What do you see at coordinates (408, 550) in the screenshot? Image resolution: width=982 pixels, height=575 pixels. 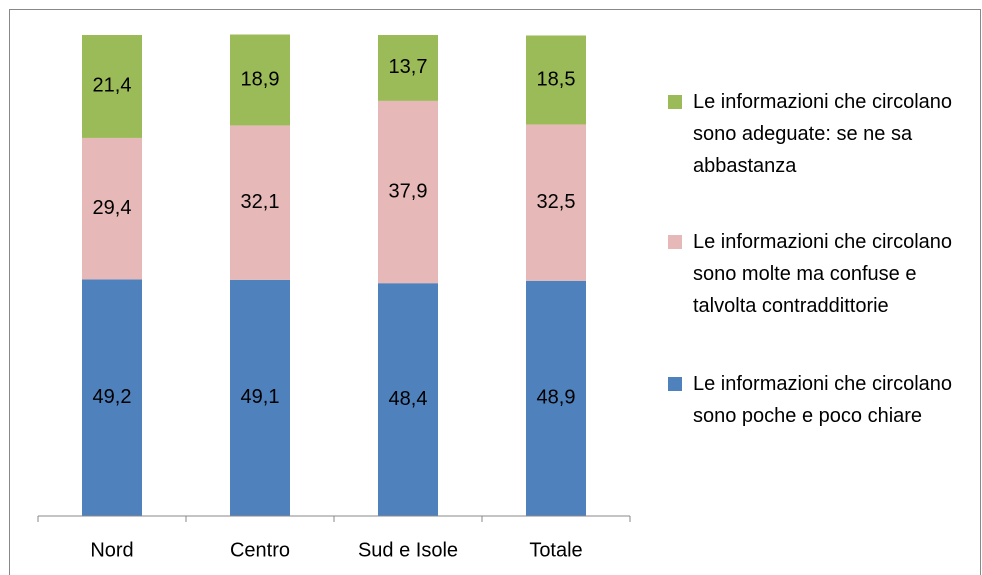 I see `x-tick-label: Sud e Isole` at bounding box center [408, 550].